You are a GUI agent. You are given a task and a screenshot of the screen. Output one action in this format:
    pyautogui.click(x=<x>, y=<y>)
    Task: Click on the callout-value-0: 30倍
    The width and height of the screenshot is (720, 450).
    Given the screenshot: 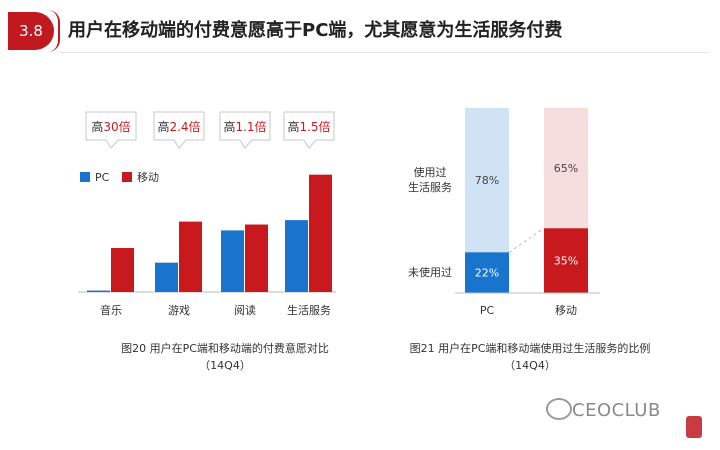 What is the action you would take?
    pyautogui.click(x=116, y=126)
    